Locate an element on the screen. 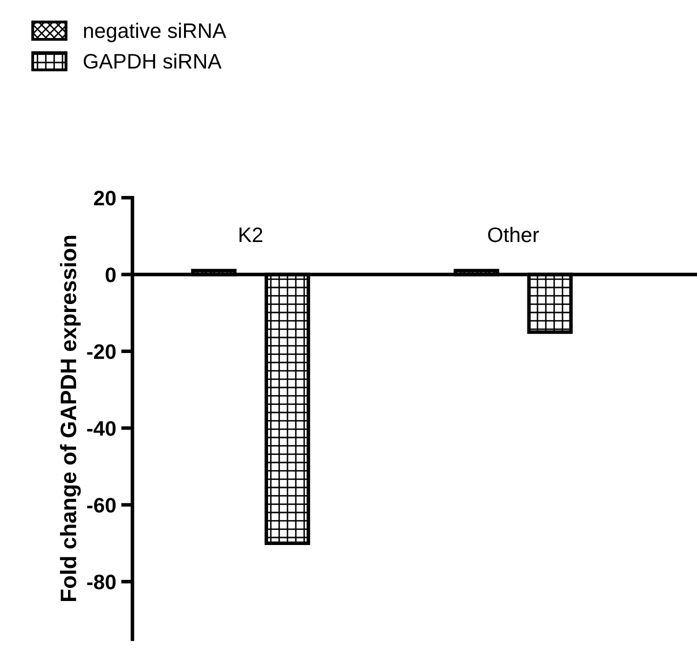 This screenshot has width=697, height=659. y-tick-label: 20 is located at coordinates (105, 198).